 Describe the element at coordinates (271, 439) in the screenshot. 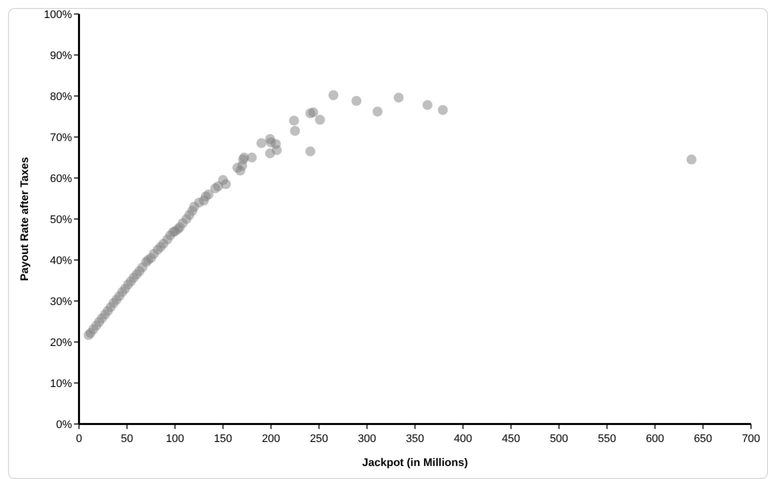

I see `x-tick-label: 200` at that location.